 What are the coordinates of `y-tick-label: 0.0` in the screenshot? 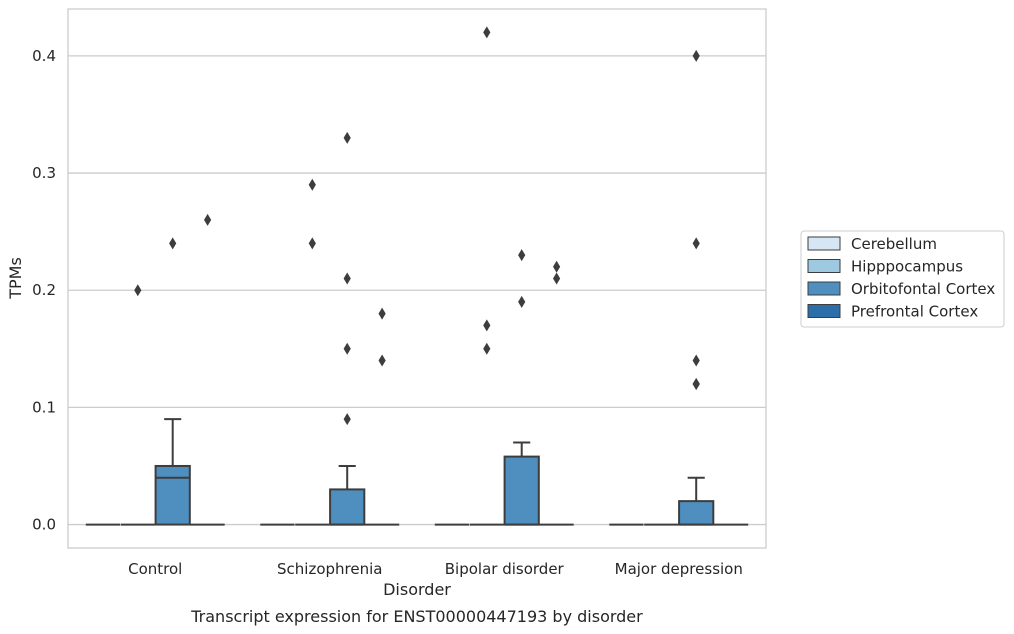 It's located at (44, 525).